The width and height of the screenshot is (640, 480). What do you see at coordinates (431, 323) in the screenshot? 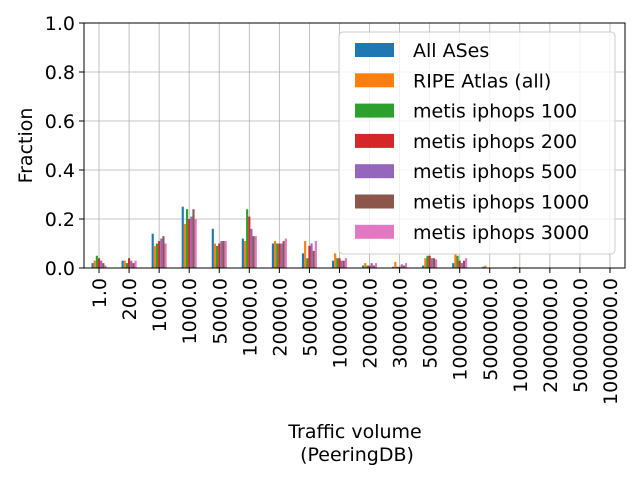
I see `x-tick-label: 500000.0` at bounding box center [431, 323].